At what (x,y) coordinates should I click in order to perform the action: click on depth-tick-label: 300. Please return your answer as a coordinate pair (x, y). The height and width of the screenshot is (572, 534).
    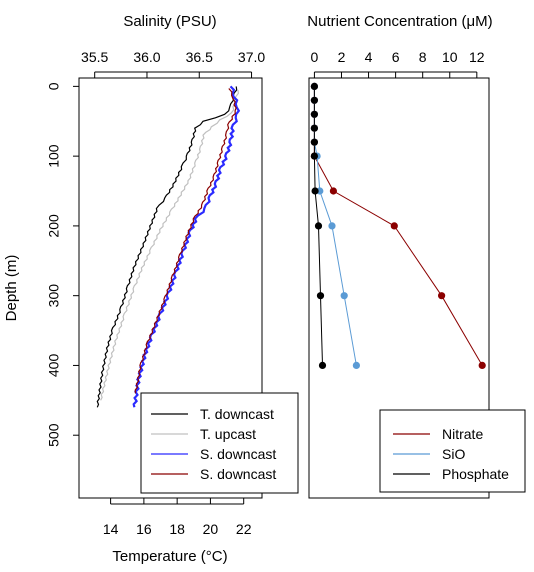
    Looking at the image, I should click on (54, 296).